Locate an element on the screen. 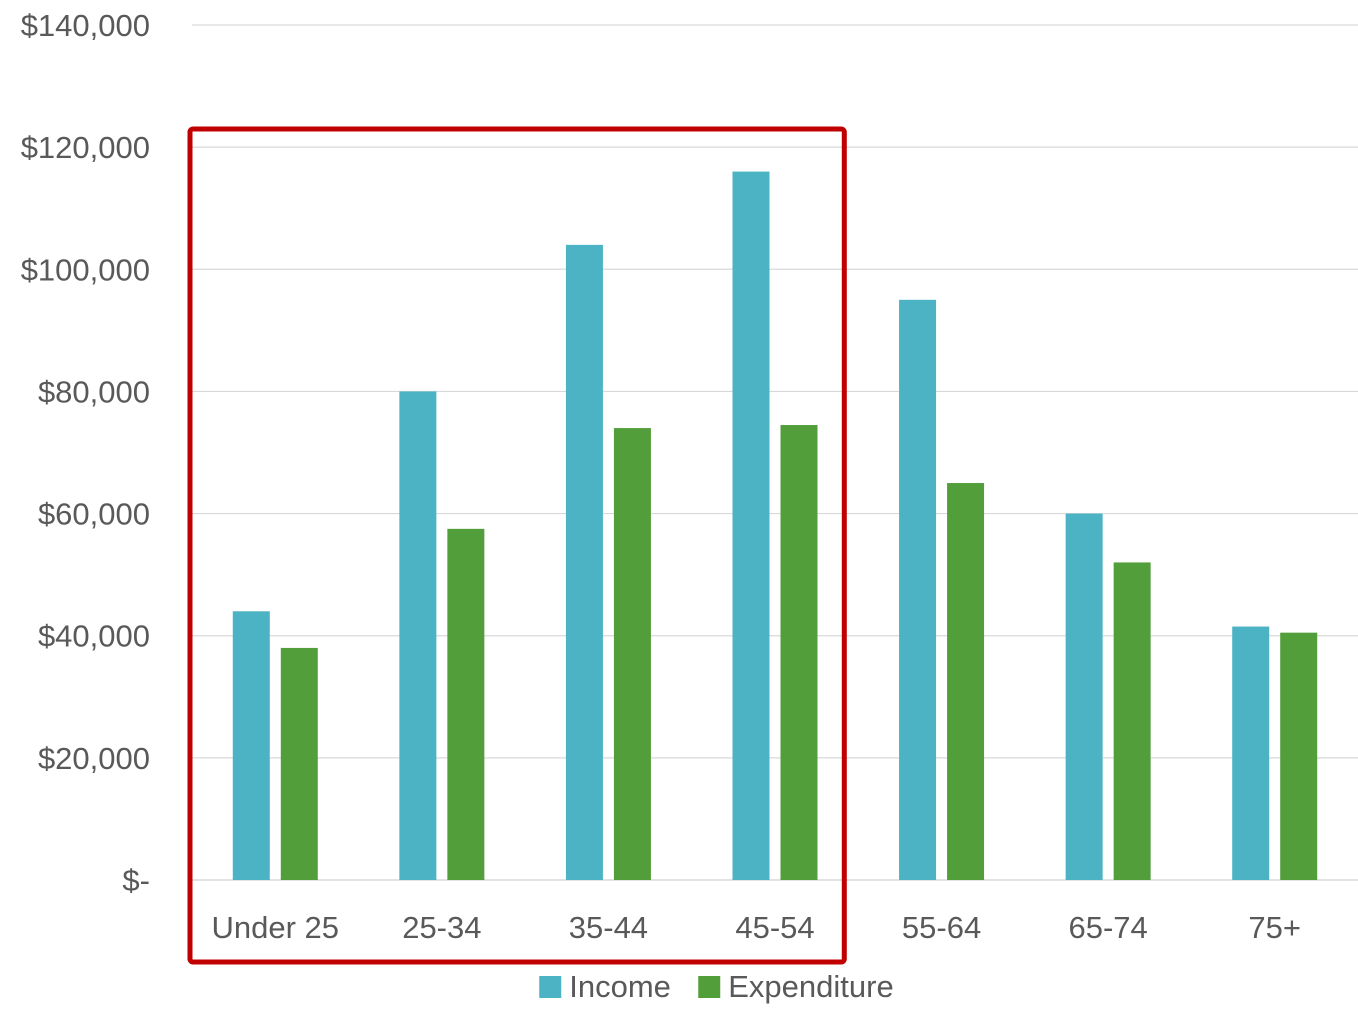 The width and height of the screenshot is (1358, 1010). x-tick-label: 55-64 is located at coordinates (941, 927).